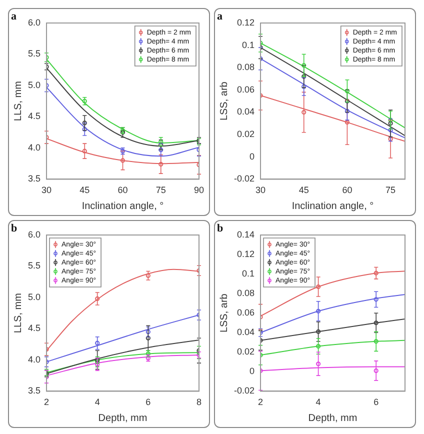  What do you see at coordinates (122, 310) in the screenshot?
I see `line-series` at bounding box center [122, 310].